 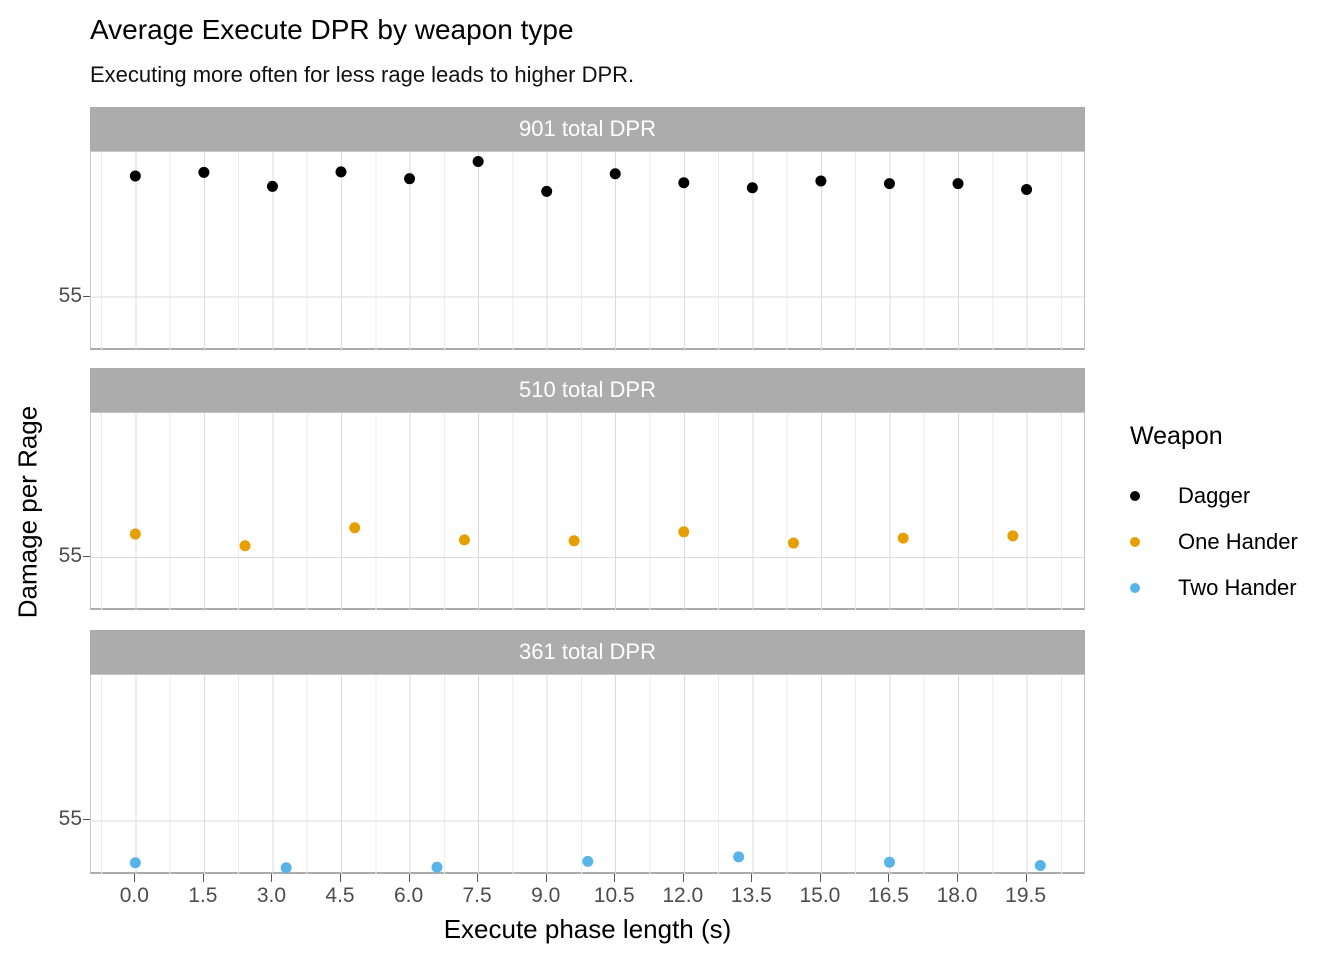 I want to click on legend-title: Weapon, so click(x=1176, y=436).